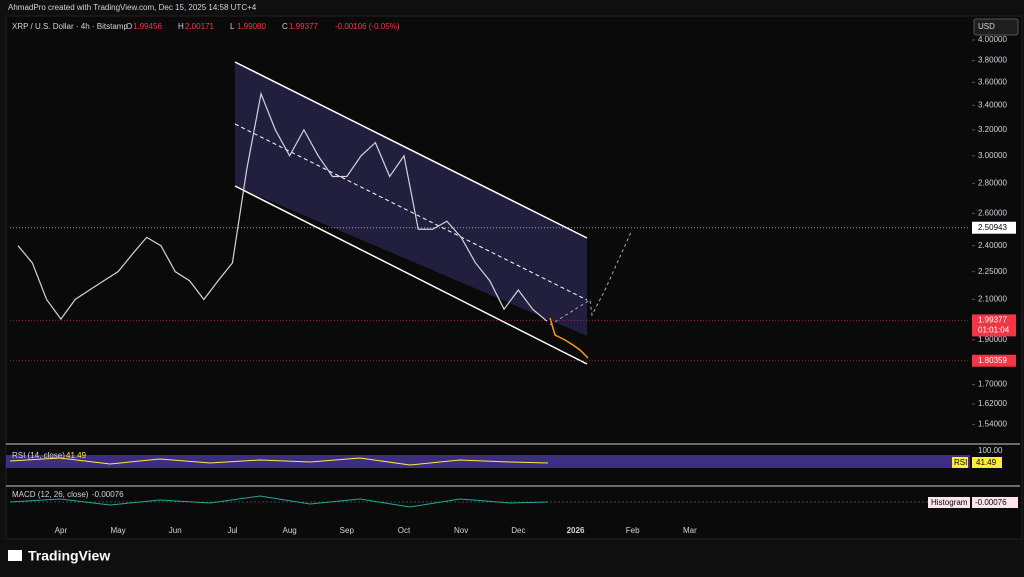 The width and height of the screenshot is (1024, 577). Describe the element at coordinates (61, 530) in the screenshot. I see `x-tick-label: Apr` at that location.